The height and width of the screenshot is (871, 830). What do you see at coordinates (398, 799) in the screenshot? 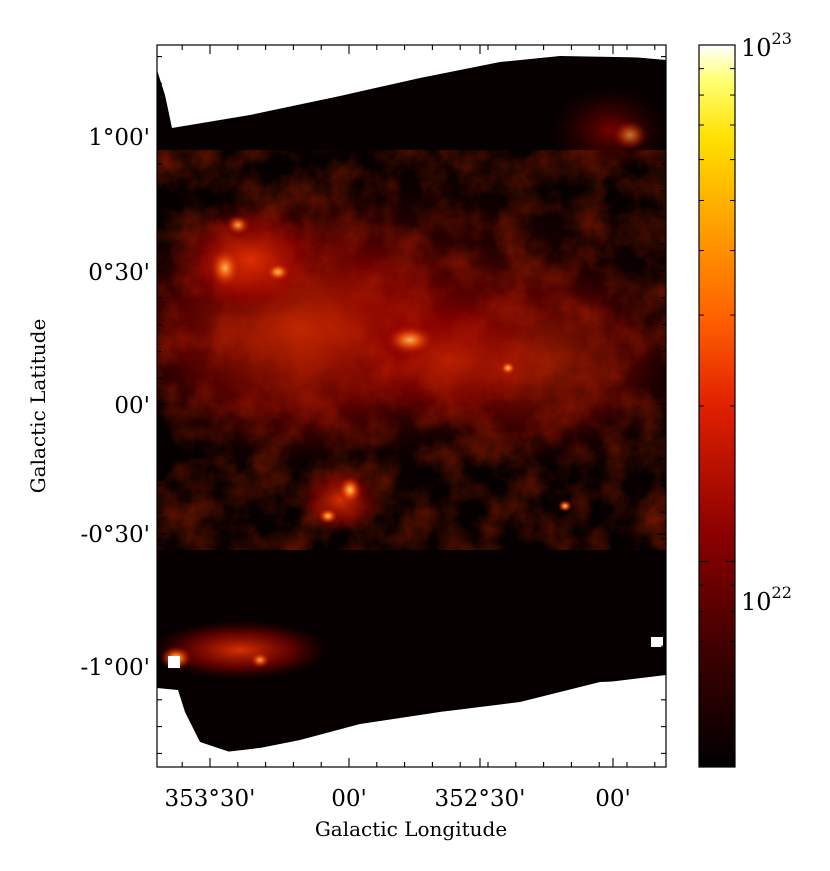
I see `x-tick-labels: 353°30' 00' 352°30' 00'` at bounding box center [398, 799].